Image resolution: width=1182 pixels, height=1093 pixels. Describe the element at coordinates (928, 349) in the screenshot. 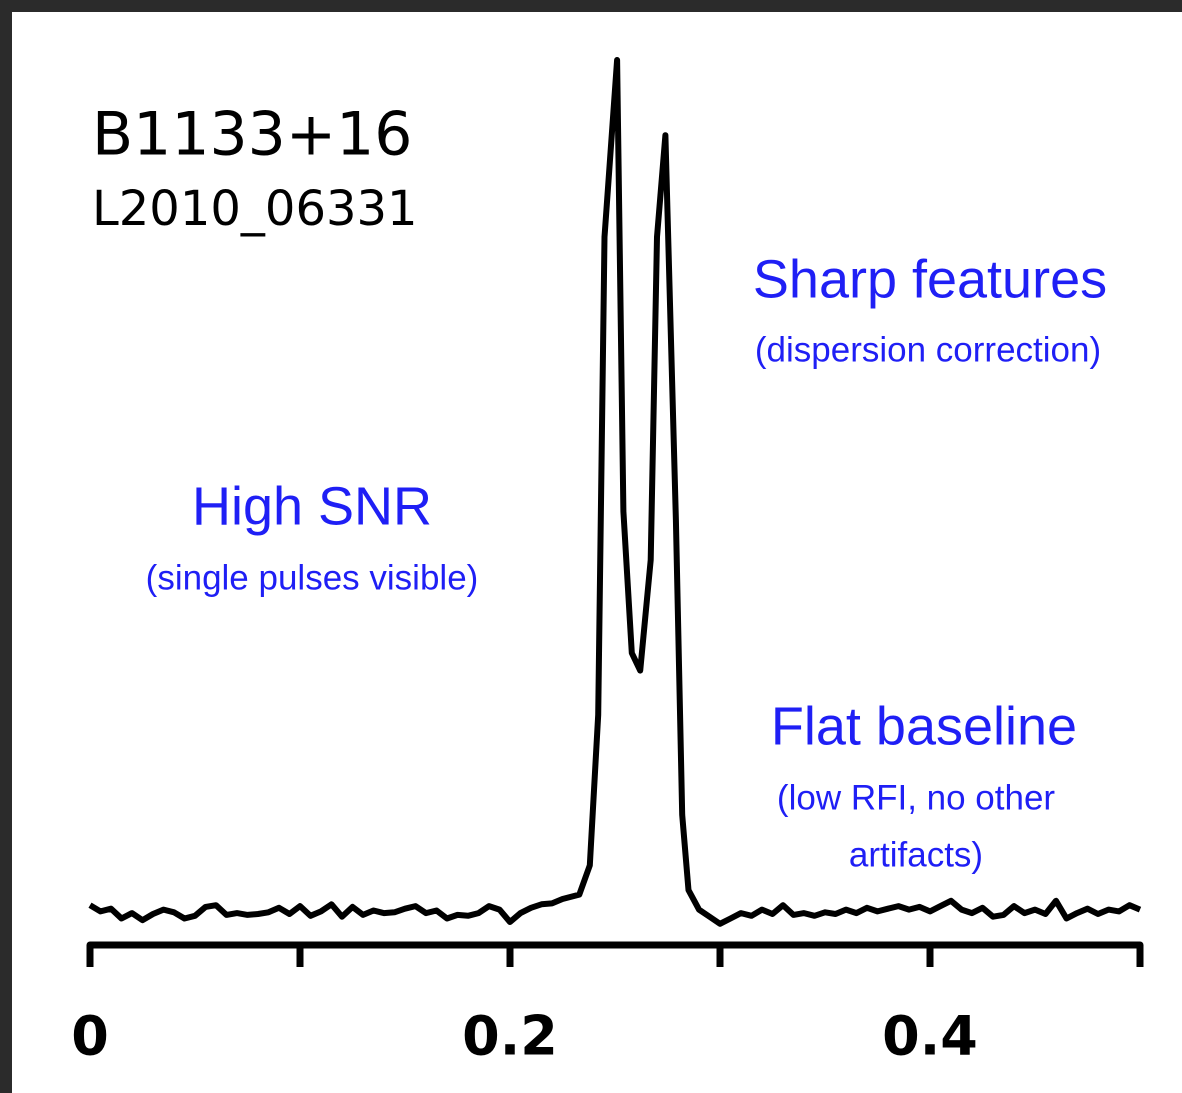

I see `annotation: (dispersion correction)` at that location.